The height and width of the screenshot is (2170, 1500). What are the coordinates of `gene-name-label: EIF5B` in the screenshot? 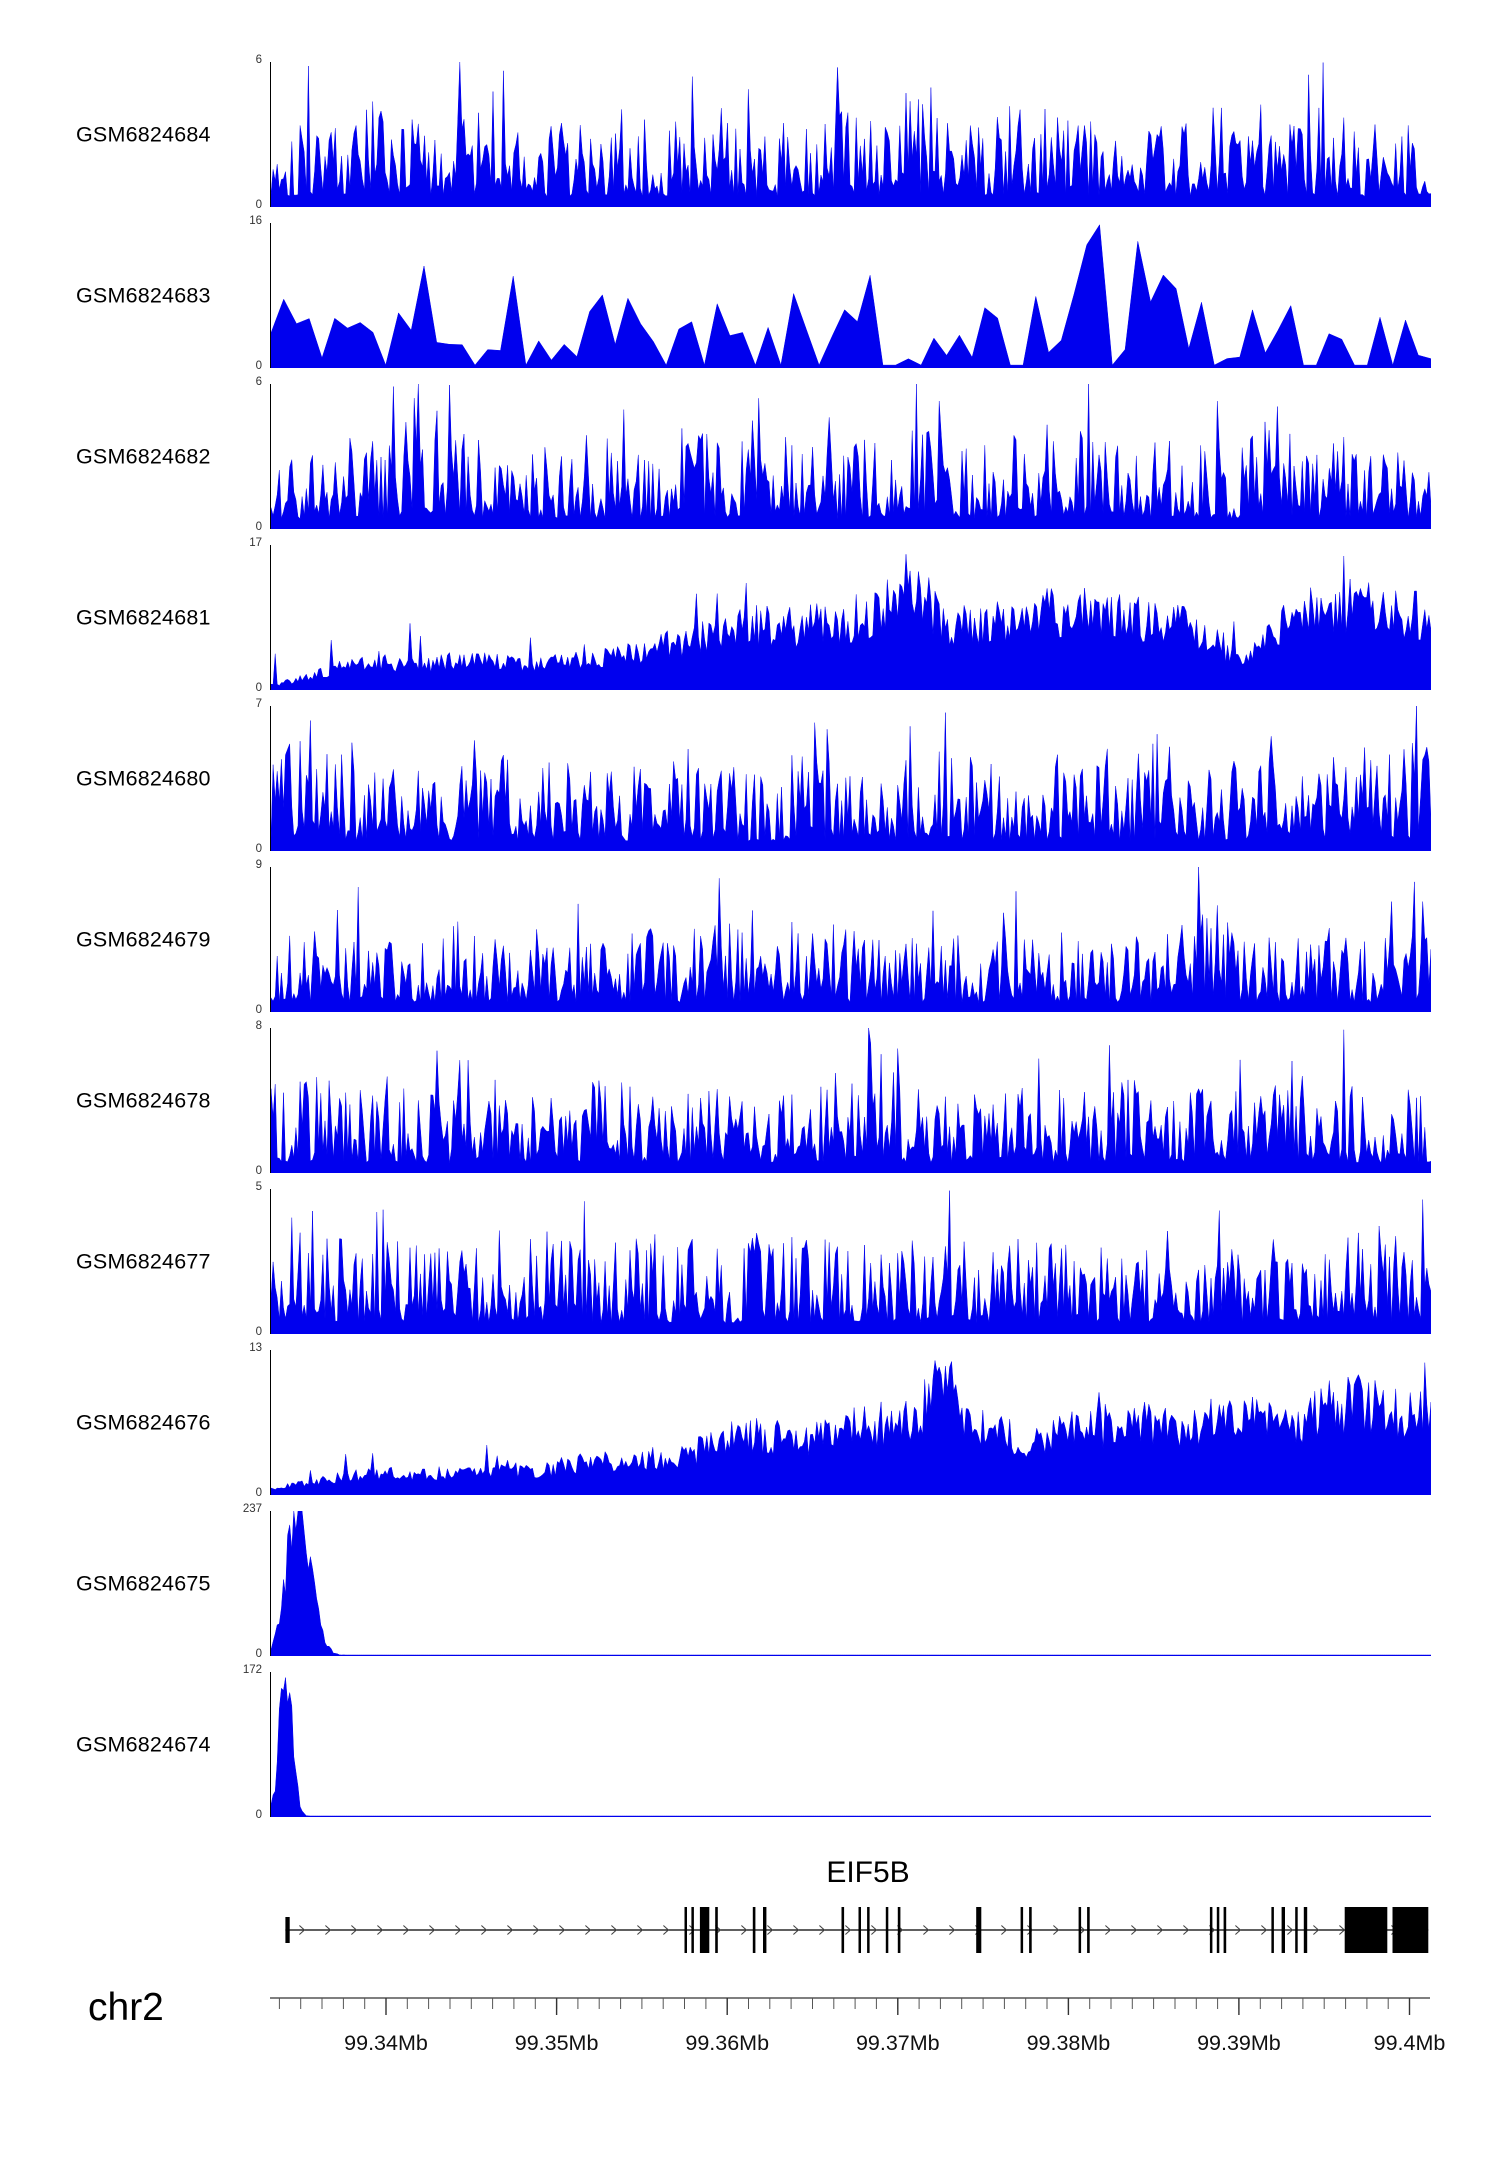 It's located at (868, 1872).